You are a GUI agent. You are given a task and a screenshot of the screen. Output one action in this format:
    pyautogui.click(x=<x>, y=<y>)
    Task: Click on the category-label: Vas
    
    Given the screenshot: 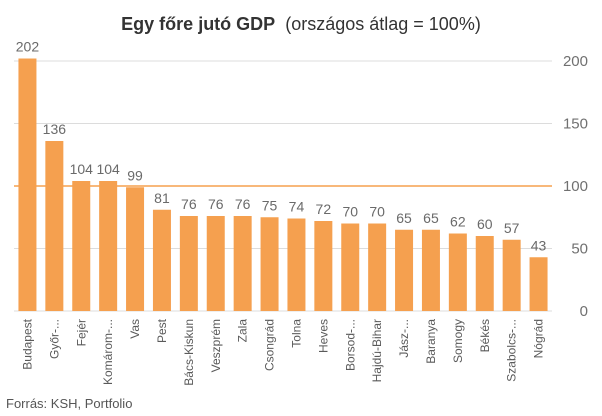 What is the action you would take?
    pyautogui.click(x=135, y=329)
    